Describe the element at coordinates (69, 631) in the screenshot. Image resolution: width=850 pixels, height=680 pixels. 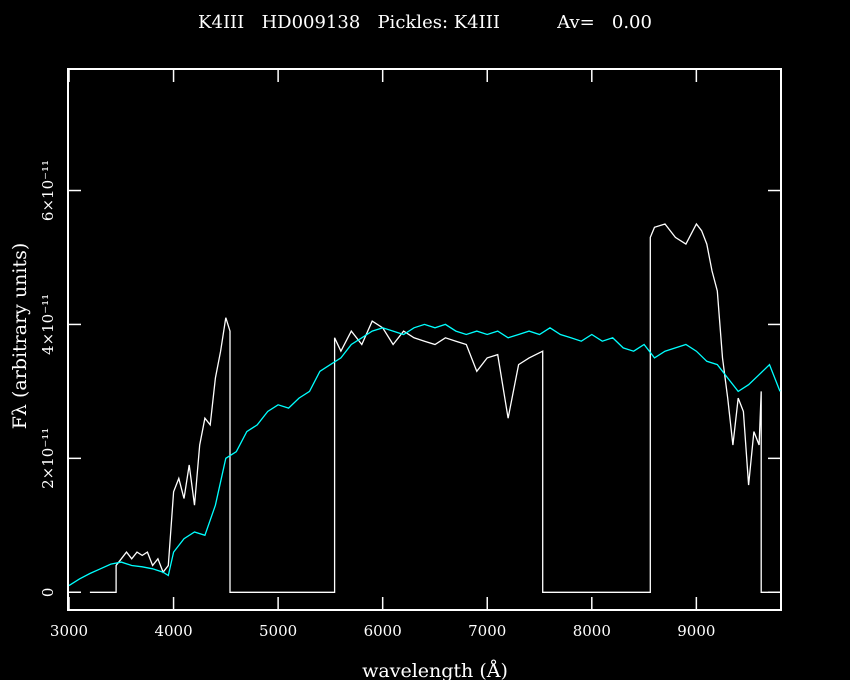
I see `x-tick-label: 3000` at that location.